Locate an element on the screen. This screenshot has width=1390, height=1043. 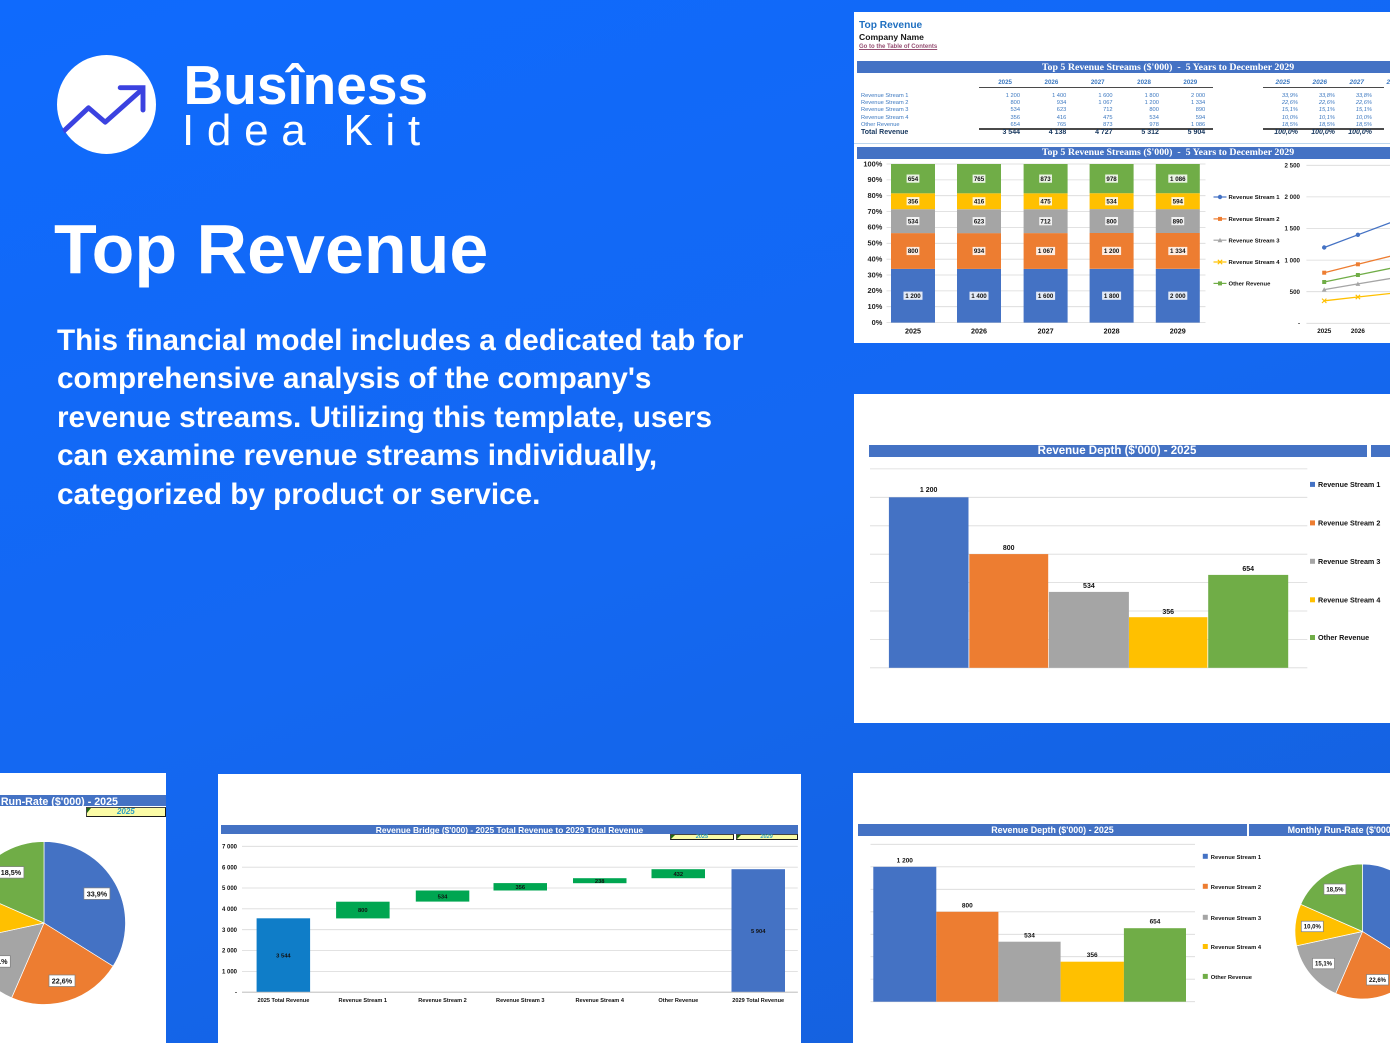
svg-text: 6 000 is located at coordinates (230, 868).